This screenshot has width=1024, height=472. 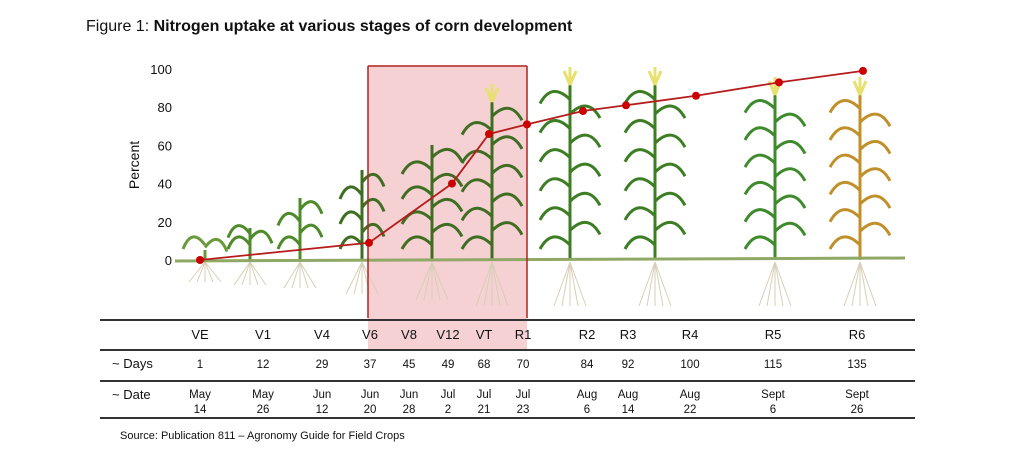 What do you see at coordinates (690, 410) in the screenshot?
I see `date-day-cell: 22` at bounding box center [690, 410].